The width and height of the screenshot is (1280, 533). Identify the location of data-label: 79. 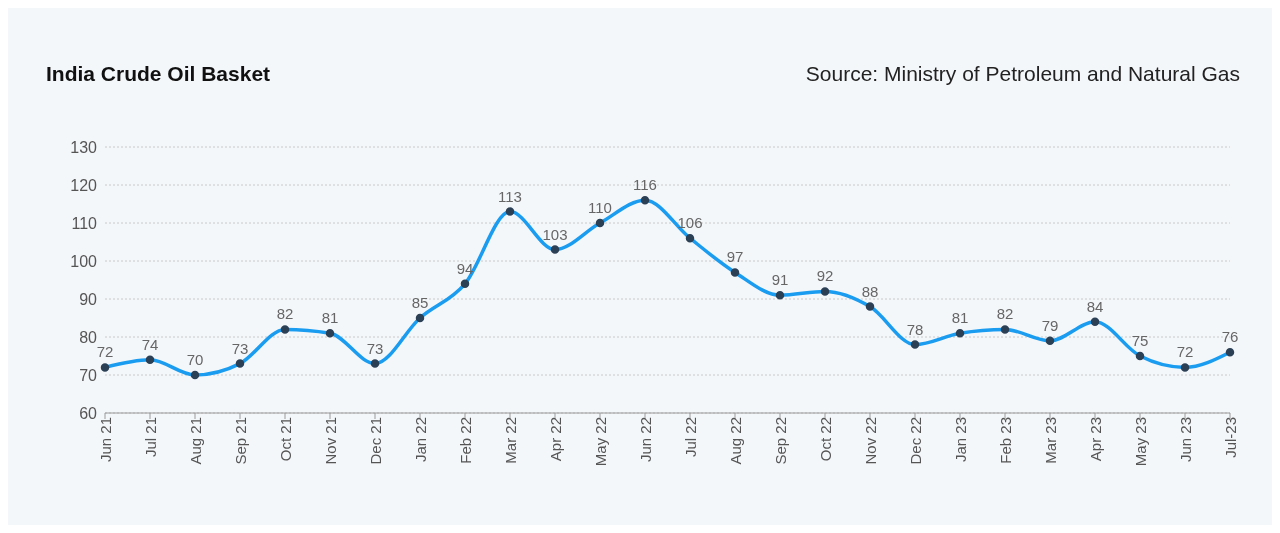
(1050, 325).